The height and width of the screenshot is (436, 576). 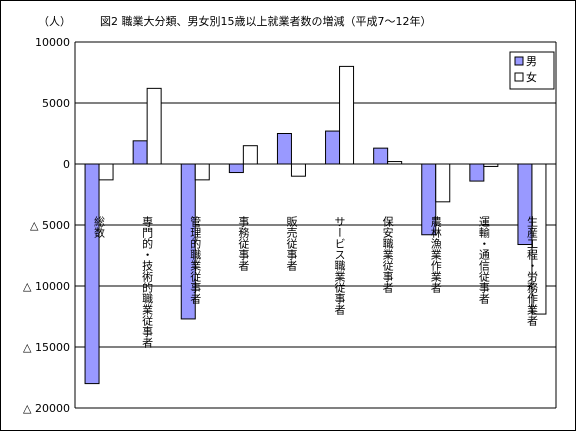 What do you see at coordinates (339, 266) in the screenshot?
I see `category-label: サービス職業従事者` at bounding box center [339, 266].